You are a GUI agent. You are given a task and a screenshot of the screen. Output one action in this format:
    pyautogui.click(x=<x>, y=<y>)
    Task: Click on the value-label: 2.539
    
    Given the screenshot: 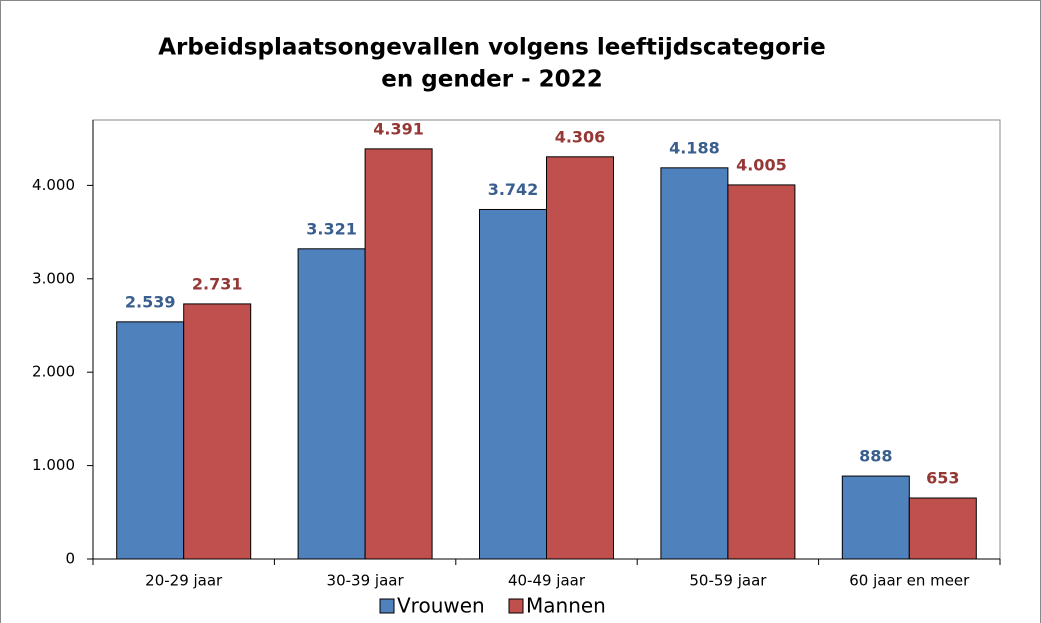 What is the action you would take?
    pyautogui.click(x=150, y=301)
    